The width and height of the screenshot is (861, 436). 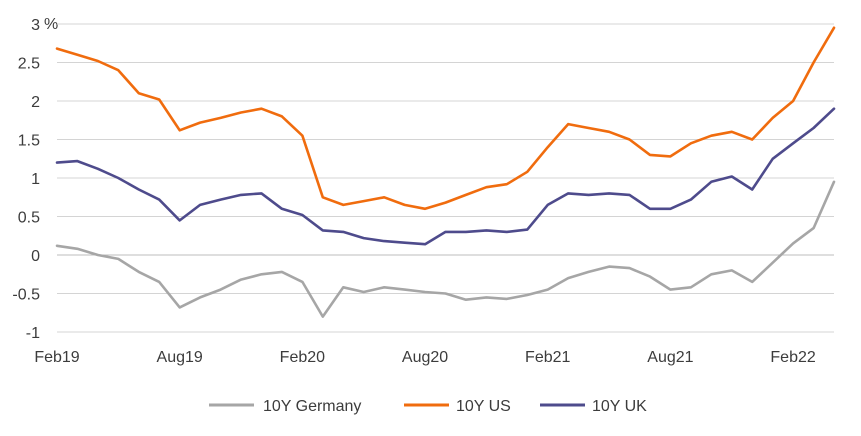 I want to click on x-axis-ticks: Feb19 Aug19 Feb20 Aug20 Feb21 Aug21 Feb22, so click(x=425, y=357).